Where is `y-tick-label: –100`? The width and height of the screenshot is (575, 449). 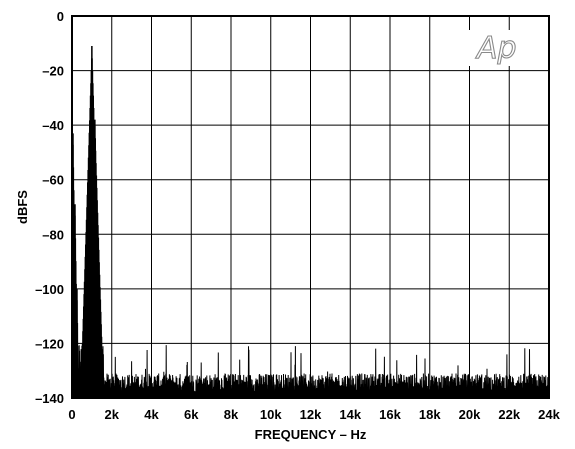 y-tick-label: –100 is located at coordinates (49, 289).